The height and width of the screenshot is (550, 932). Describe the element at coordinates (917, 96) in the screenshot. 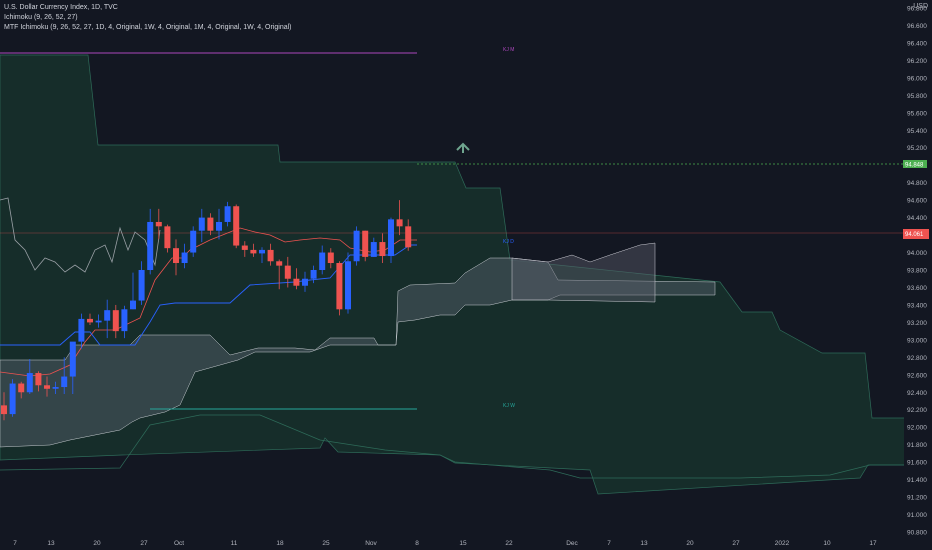

I see `price-tick-label: 95.800` at that location.